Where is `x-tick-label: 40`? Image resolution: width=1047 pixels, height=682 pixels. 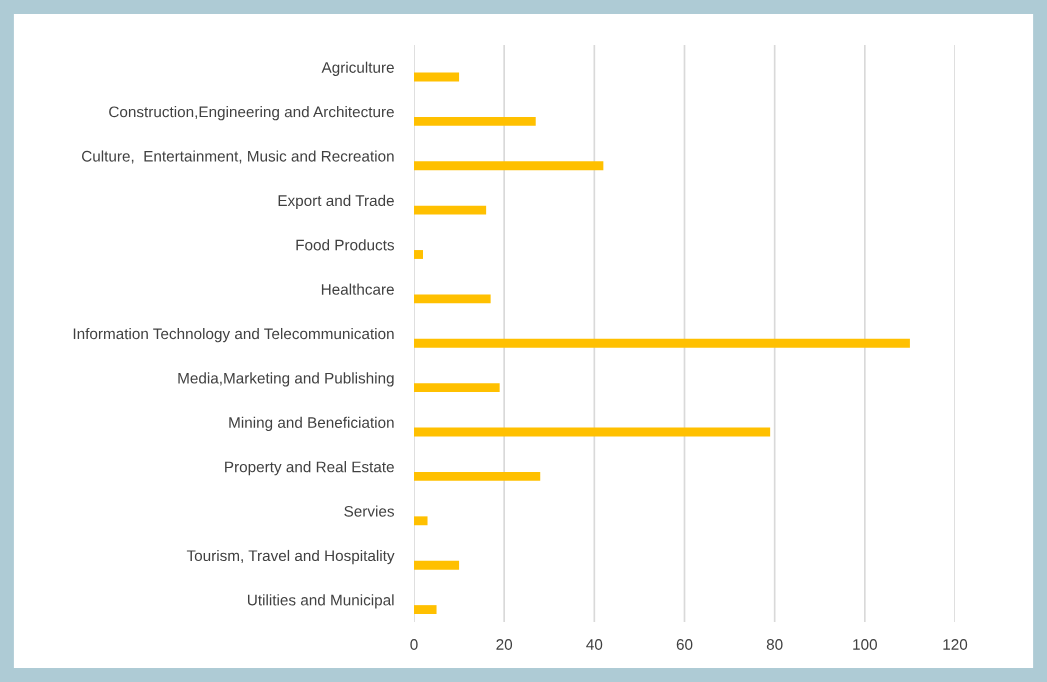 x-tick-label: 40 is located at coordinates (594, 644).